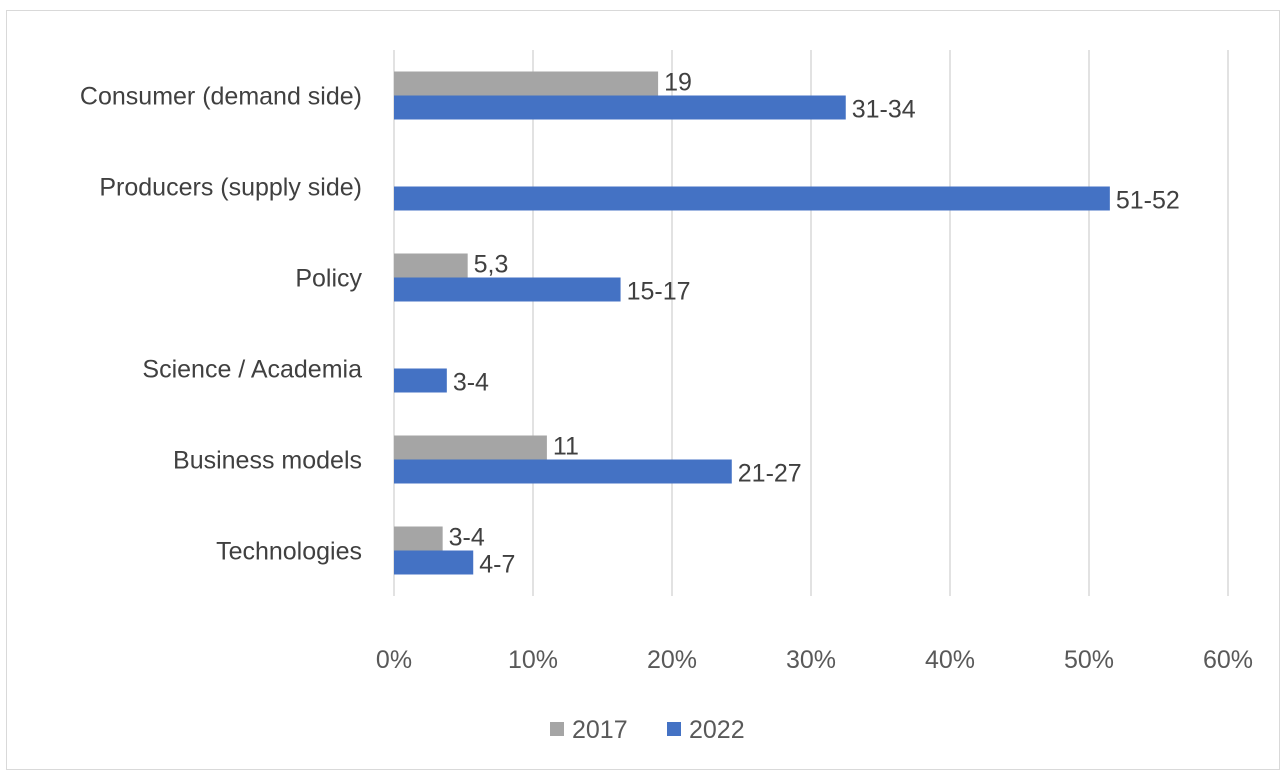  What do you see at coordinates (717, 730) in the screenshot?
I see `legend-label-2022: 2022` at bounding box center [717, 730].